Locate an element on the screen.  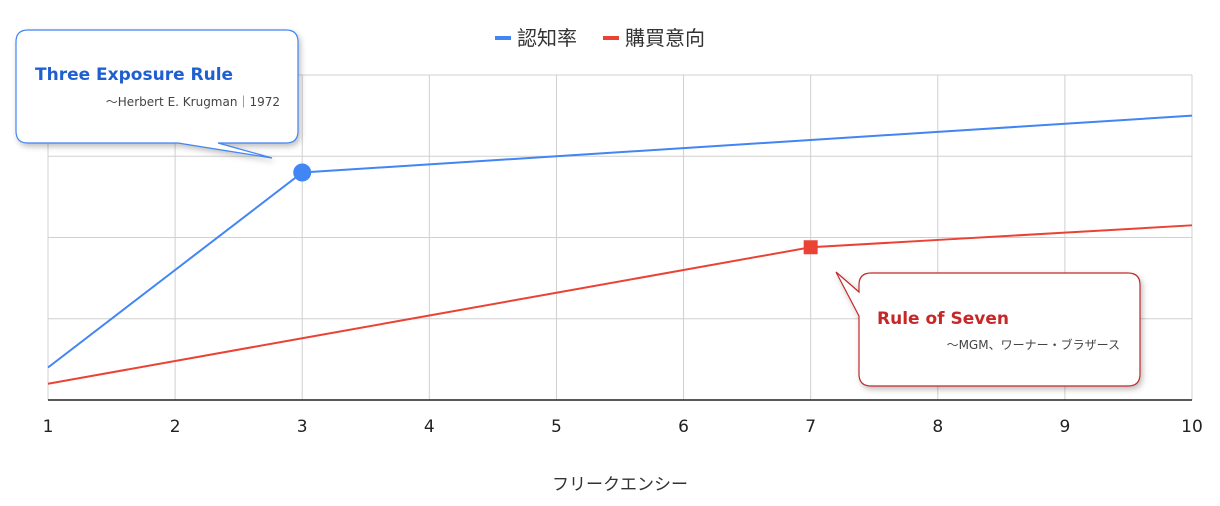
x-tick-label: 9 is located at coordinates (1064, 427).